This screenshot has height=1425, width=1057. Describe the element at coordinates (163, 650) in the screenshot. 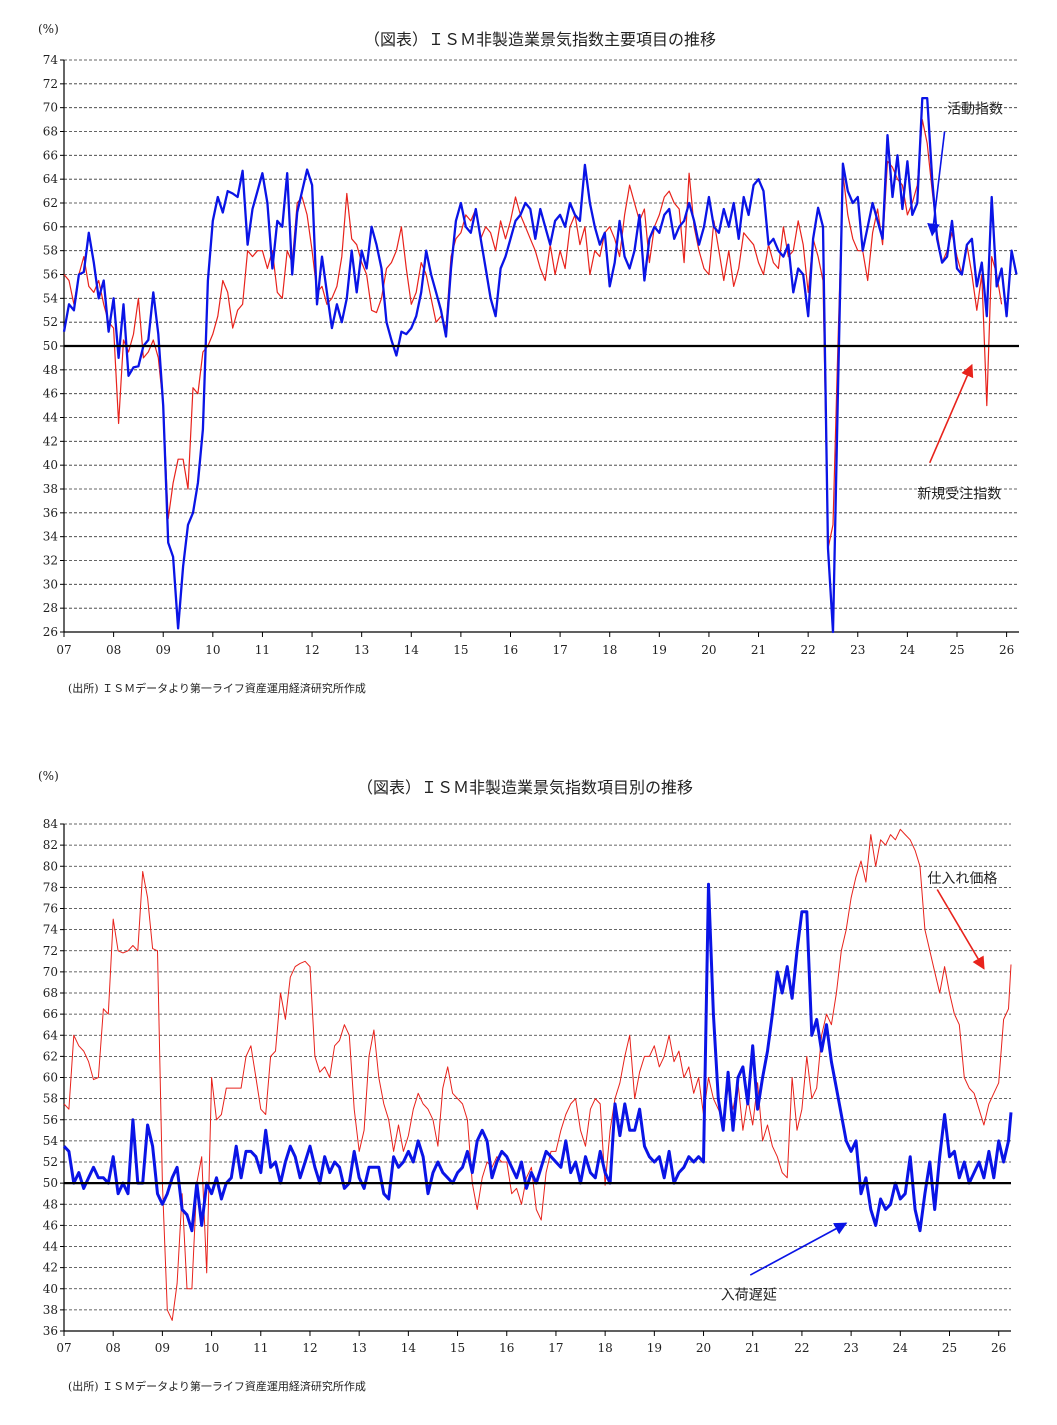

I see `x-tick-label: 09` at that location.